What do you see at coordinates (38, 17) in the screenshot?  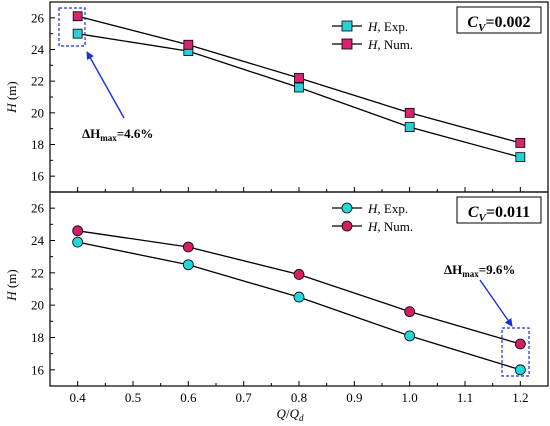 I see `top-y-tick-label: 26` at bounding box center [38, 17].